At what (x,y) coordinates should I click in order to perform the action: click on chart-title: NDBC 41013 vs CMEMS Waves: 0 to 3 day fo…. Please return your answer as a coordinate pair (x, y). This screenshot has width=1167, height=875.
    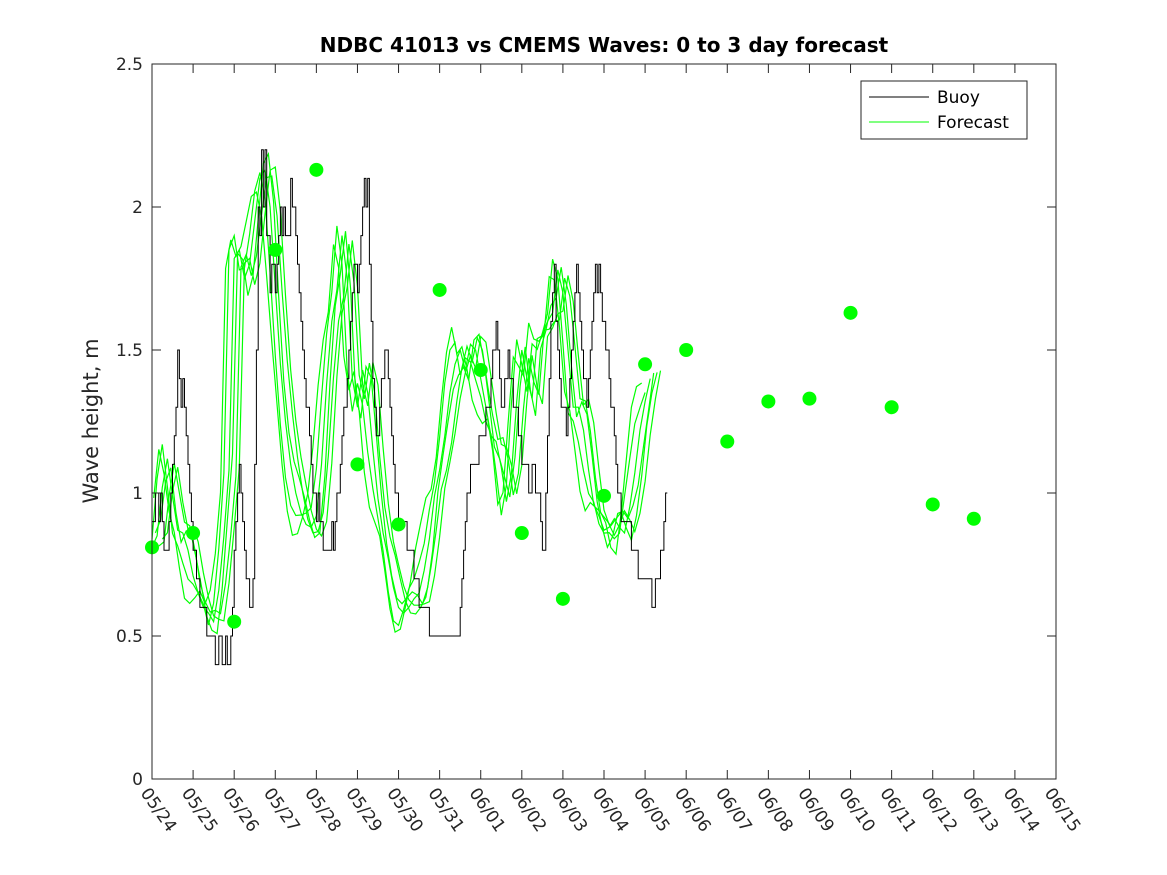
    Looking at the image, I should click on (604, 45).